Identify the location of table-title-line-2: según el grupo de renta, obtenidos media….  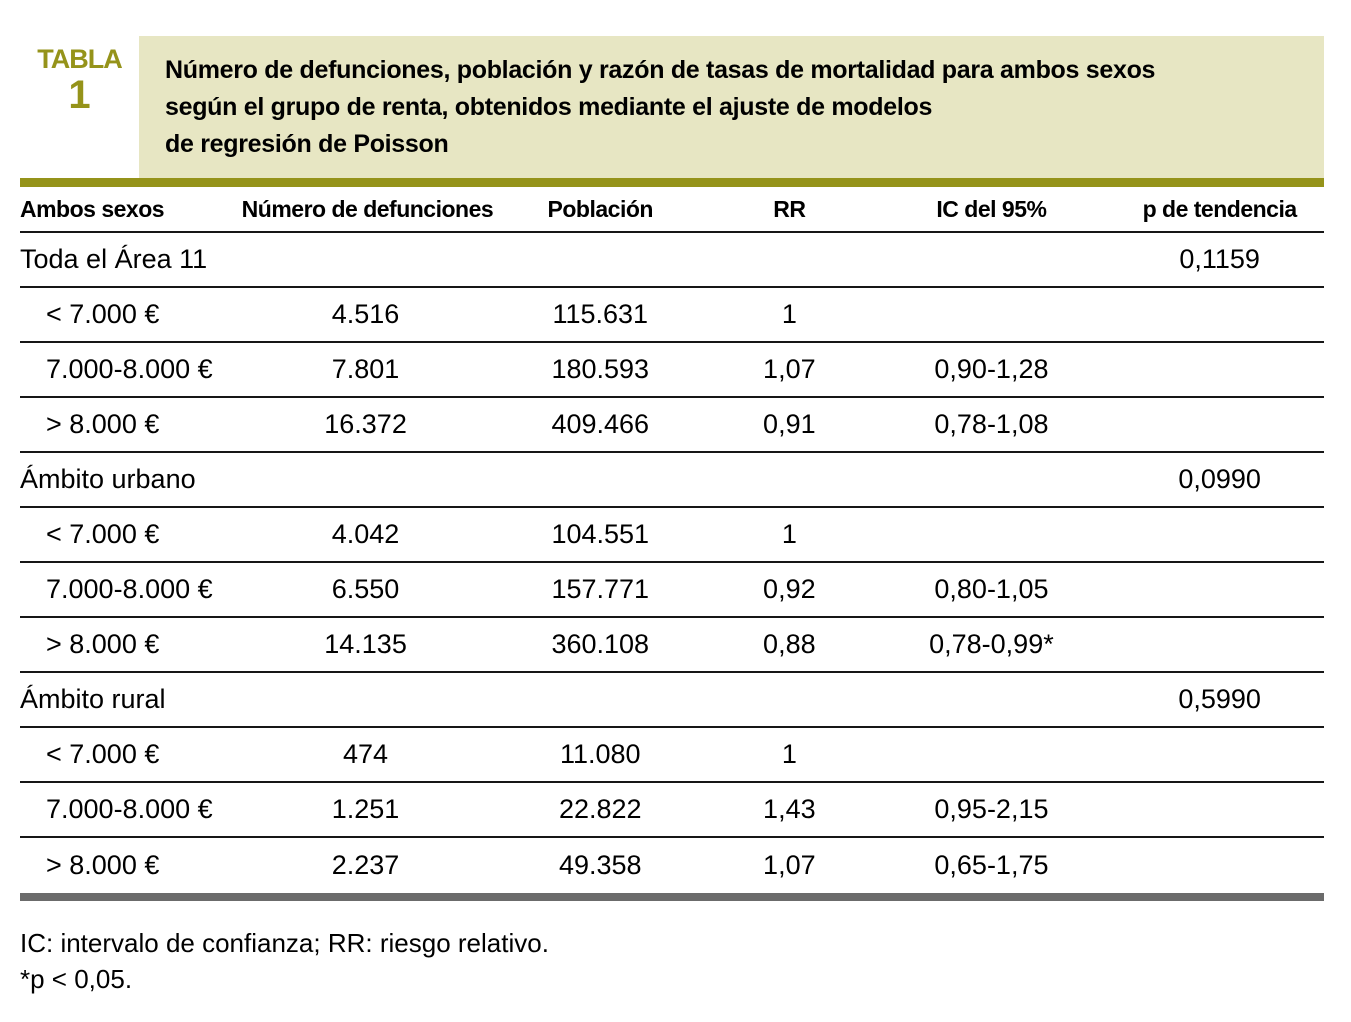
(549, 107).